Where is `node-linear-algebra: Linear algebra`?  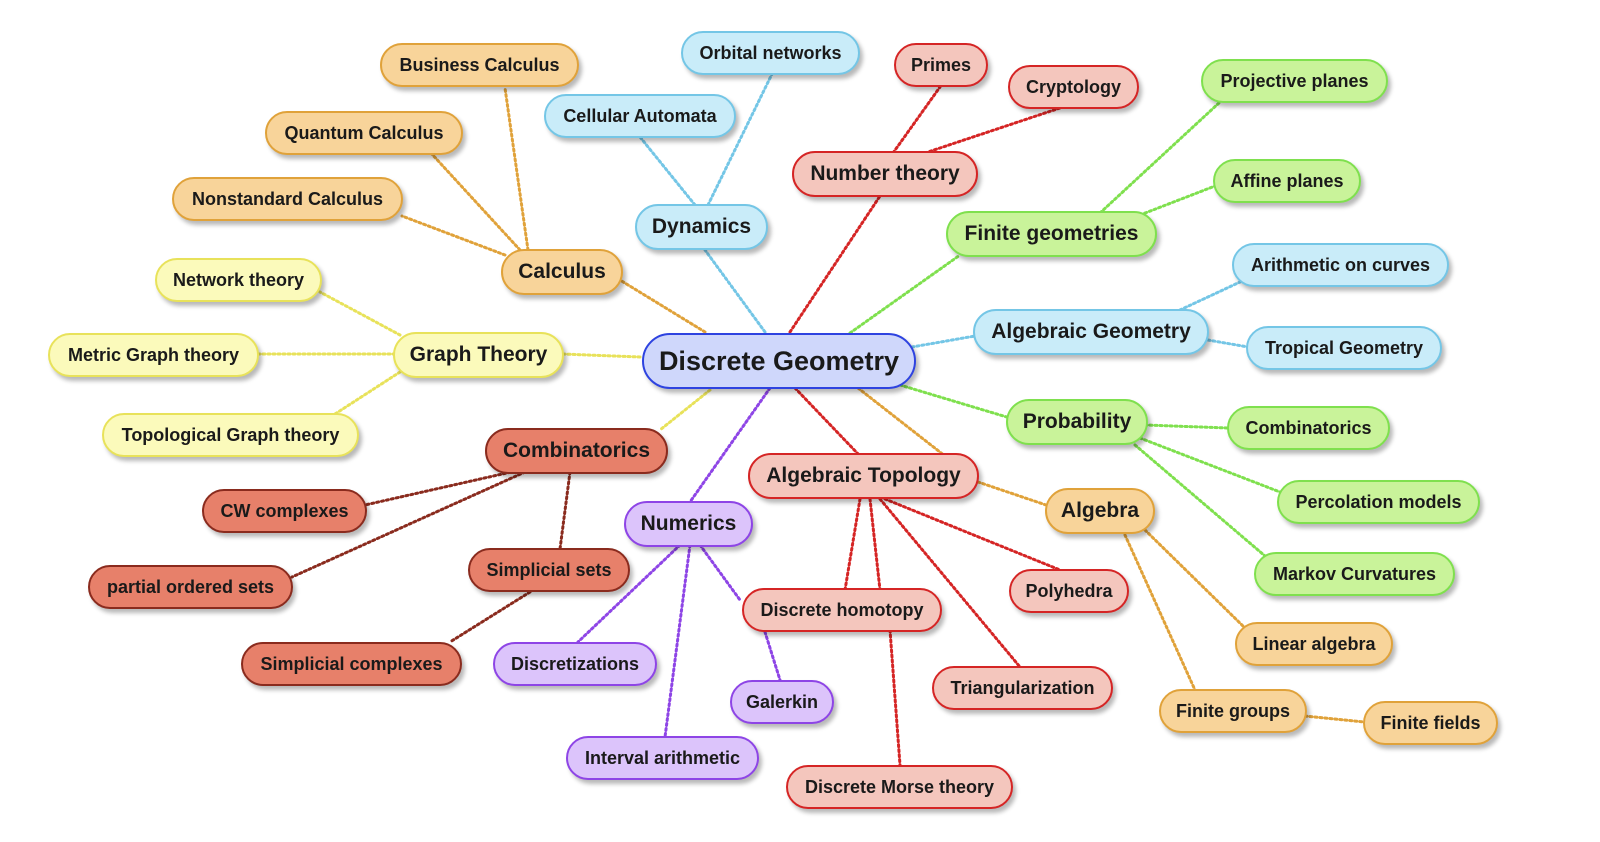 node-linear-algebra: Linear algebra is located at coordinates (1314, 644).